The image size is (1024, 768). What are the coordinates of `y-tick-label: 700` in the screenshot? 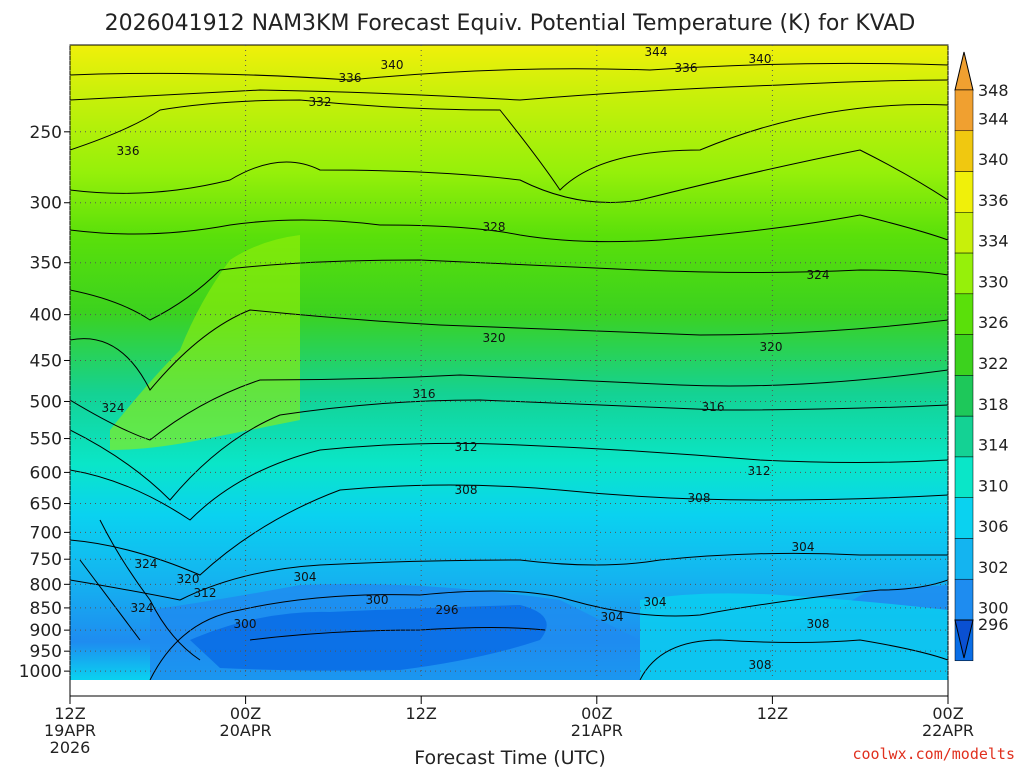 It's located at (46, 533).